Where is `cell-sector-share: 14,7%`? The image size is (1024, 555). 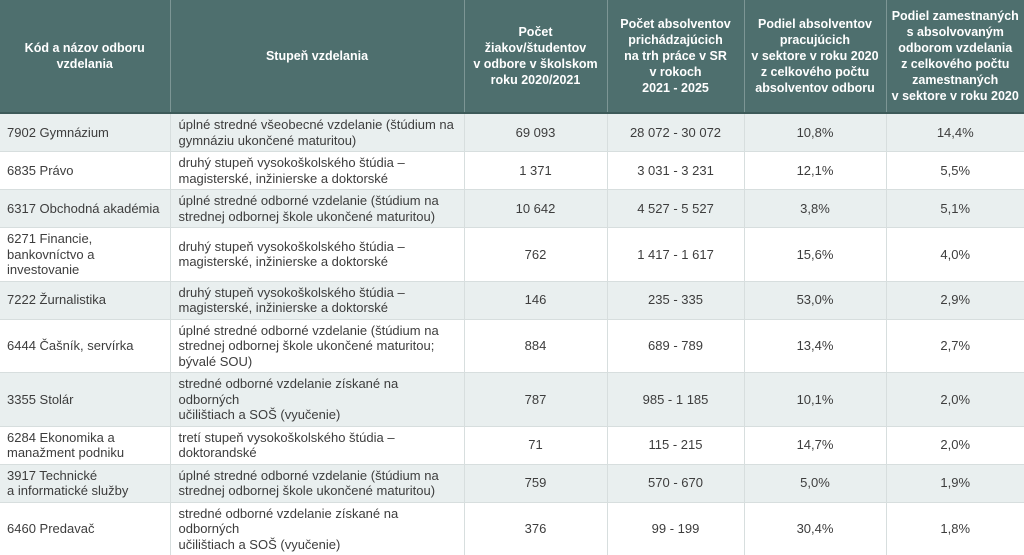
cell-sector-share: 14,7% is located at coordinates (815, 445).